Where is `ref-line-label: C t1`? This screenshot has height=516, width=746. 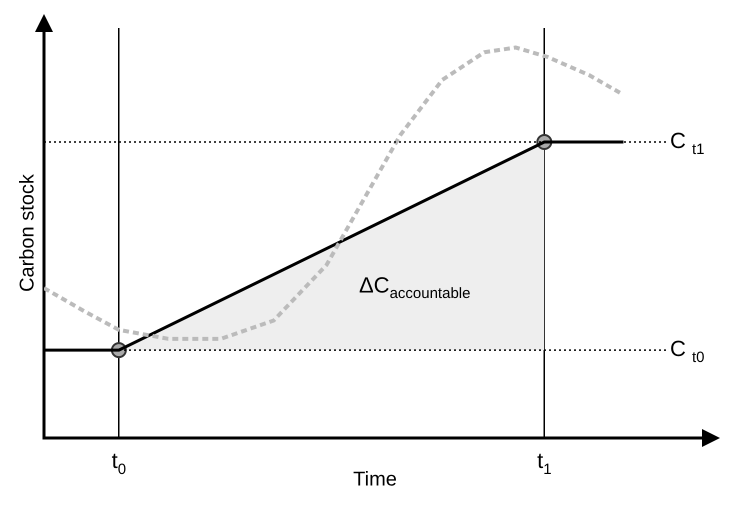
ref-line-label: C t1 is located at coordinates (687, 143).